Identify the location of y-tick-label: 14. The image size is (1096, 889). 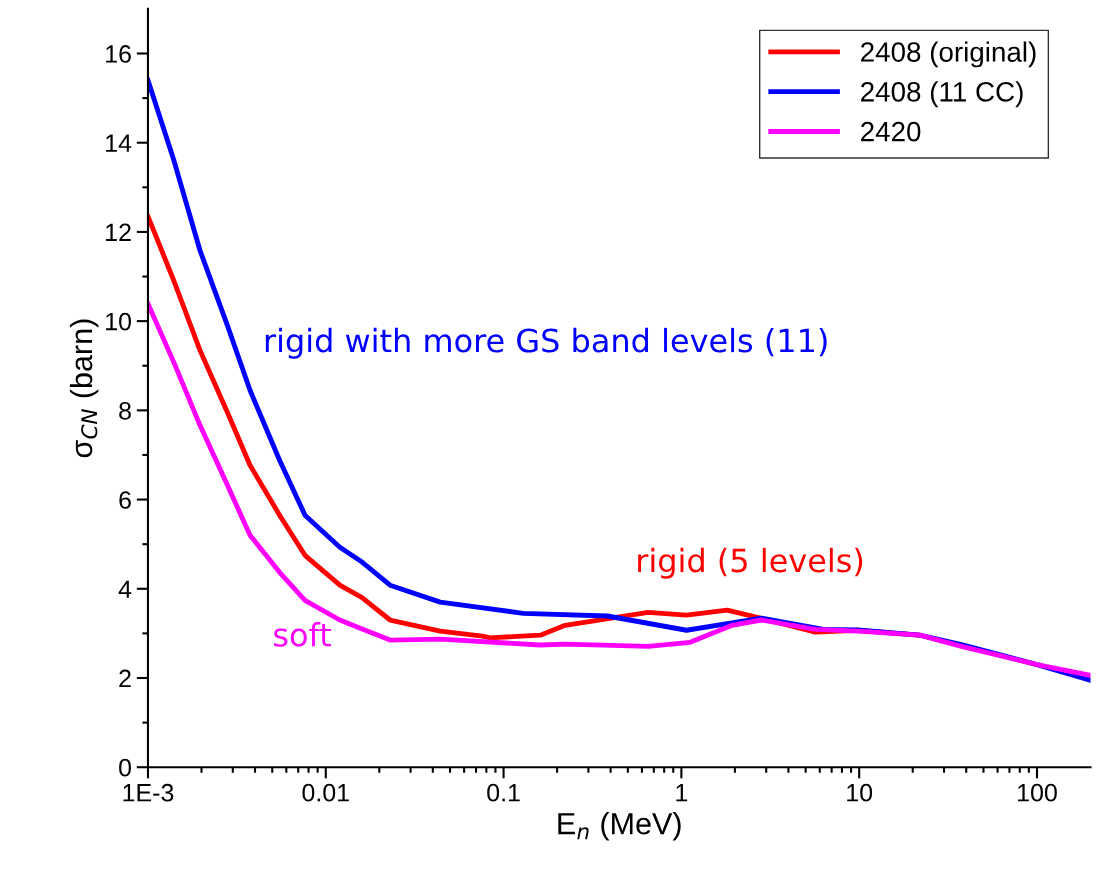
(119, 143).